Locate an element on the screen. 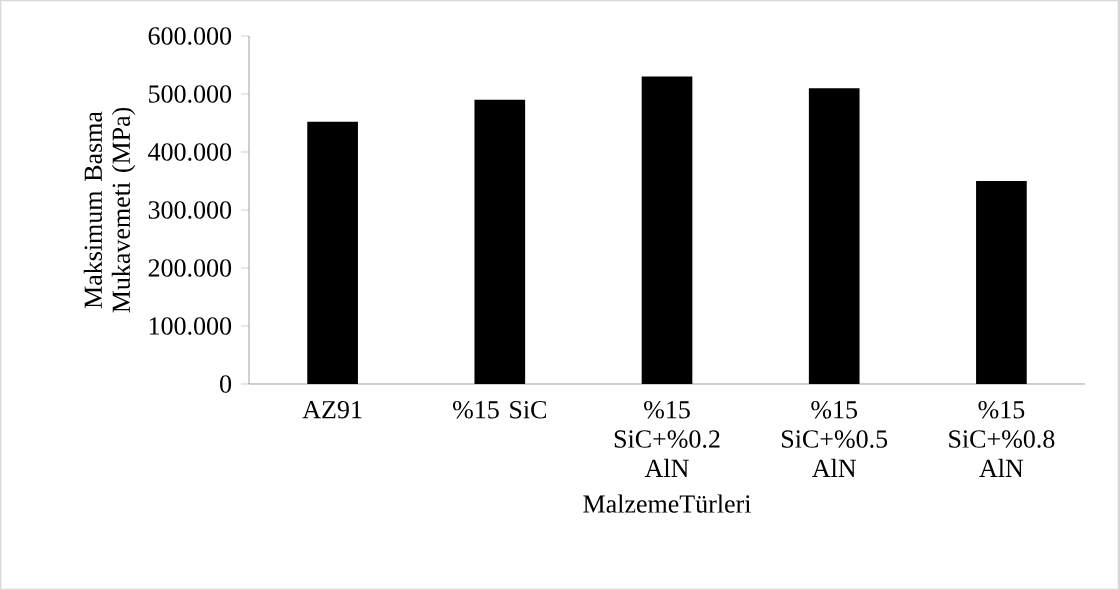 This screenshot has height=590, width=1119. y-tick-label: 0 is located at coordinates (226, 384).